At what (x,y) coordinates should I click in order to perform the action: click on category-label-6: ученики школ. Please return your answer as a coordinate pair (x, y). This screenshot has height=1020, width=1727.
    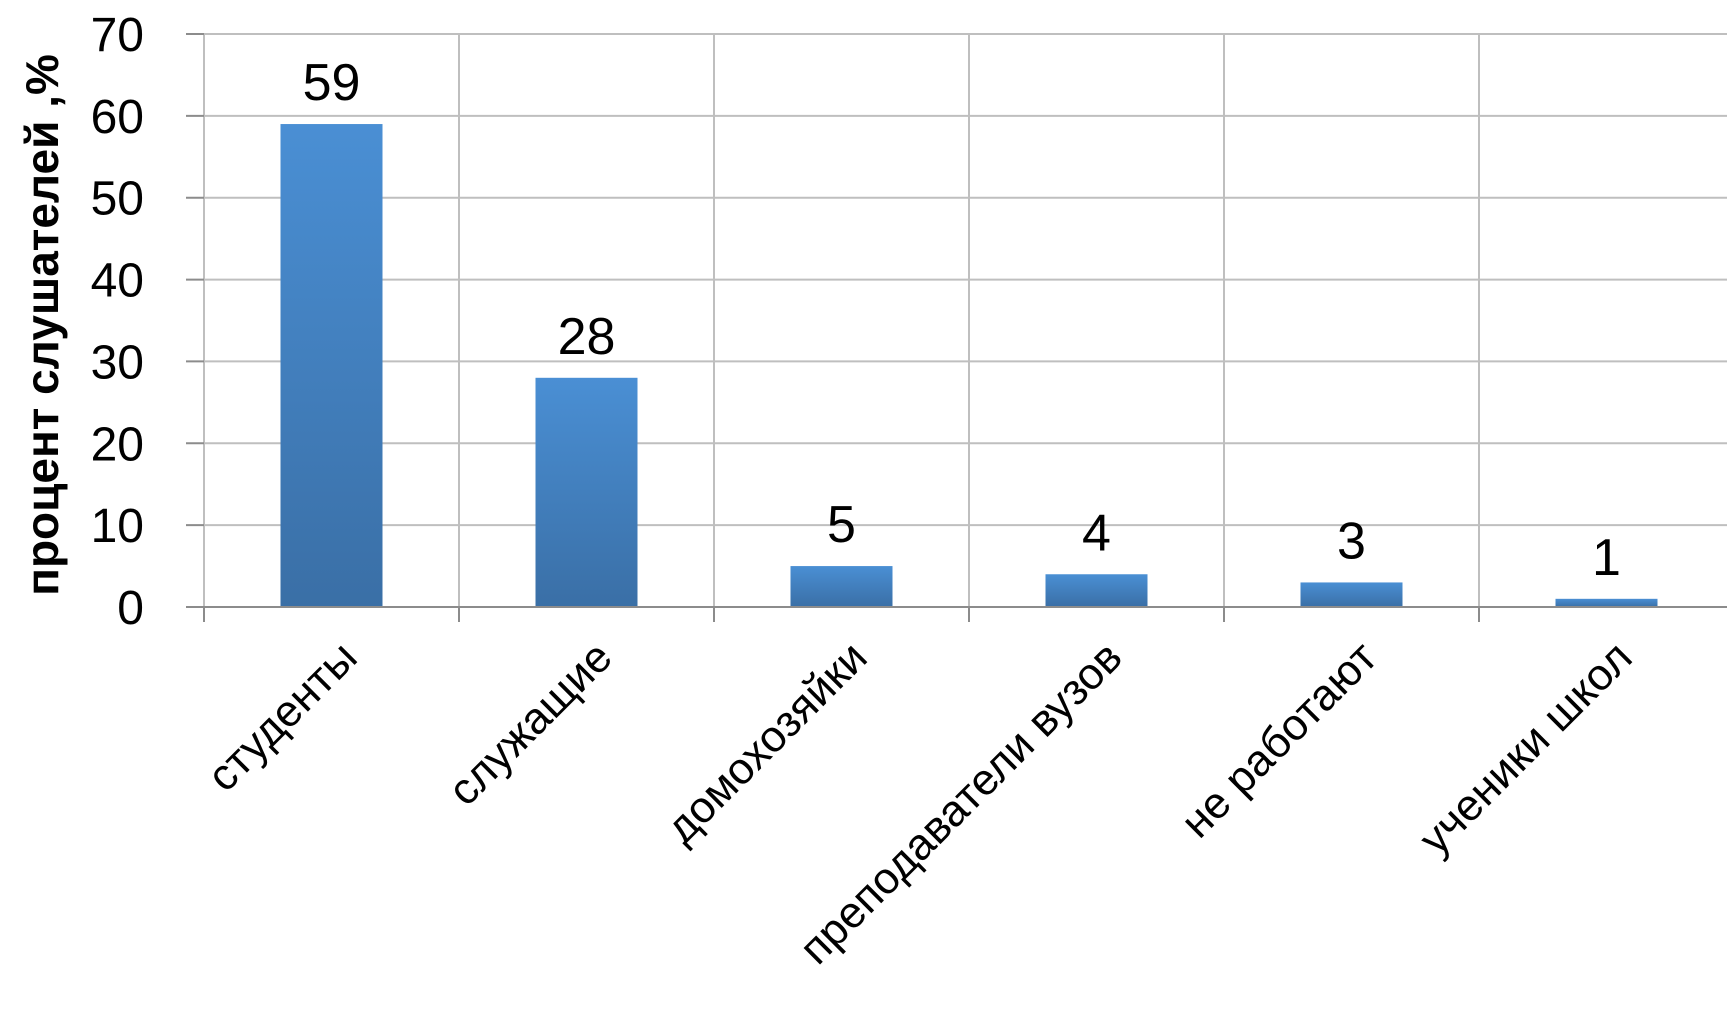
    Looking at the image, I should click on (1526, 748).